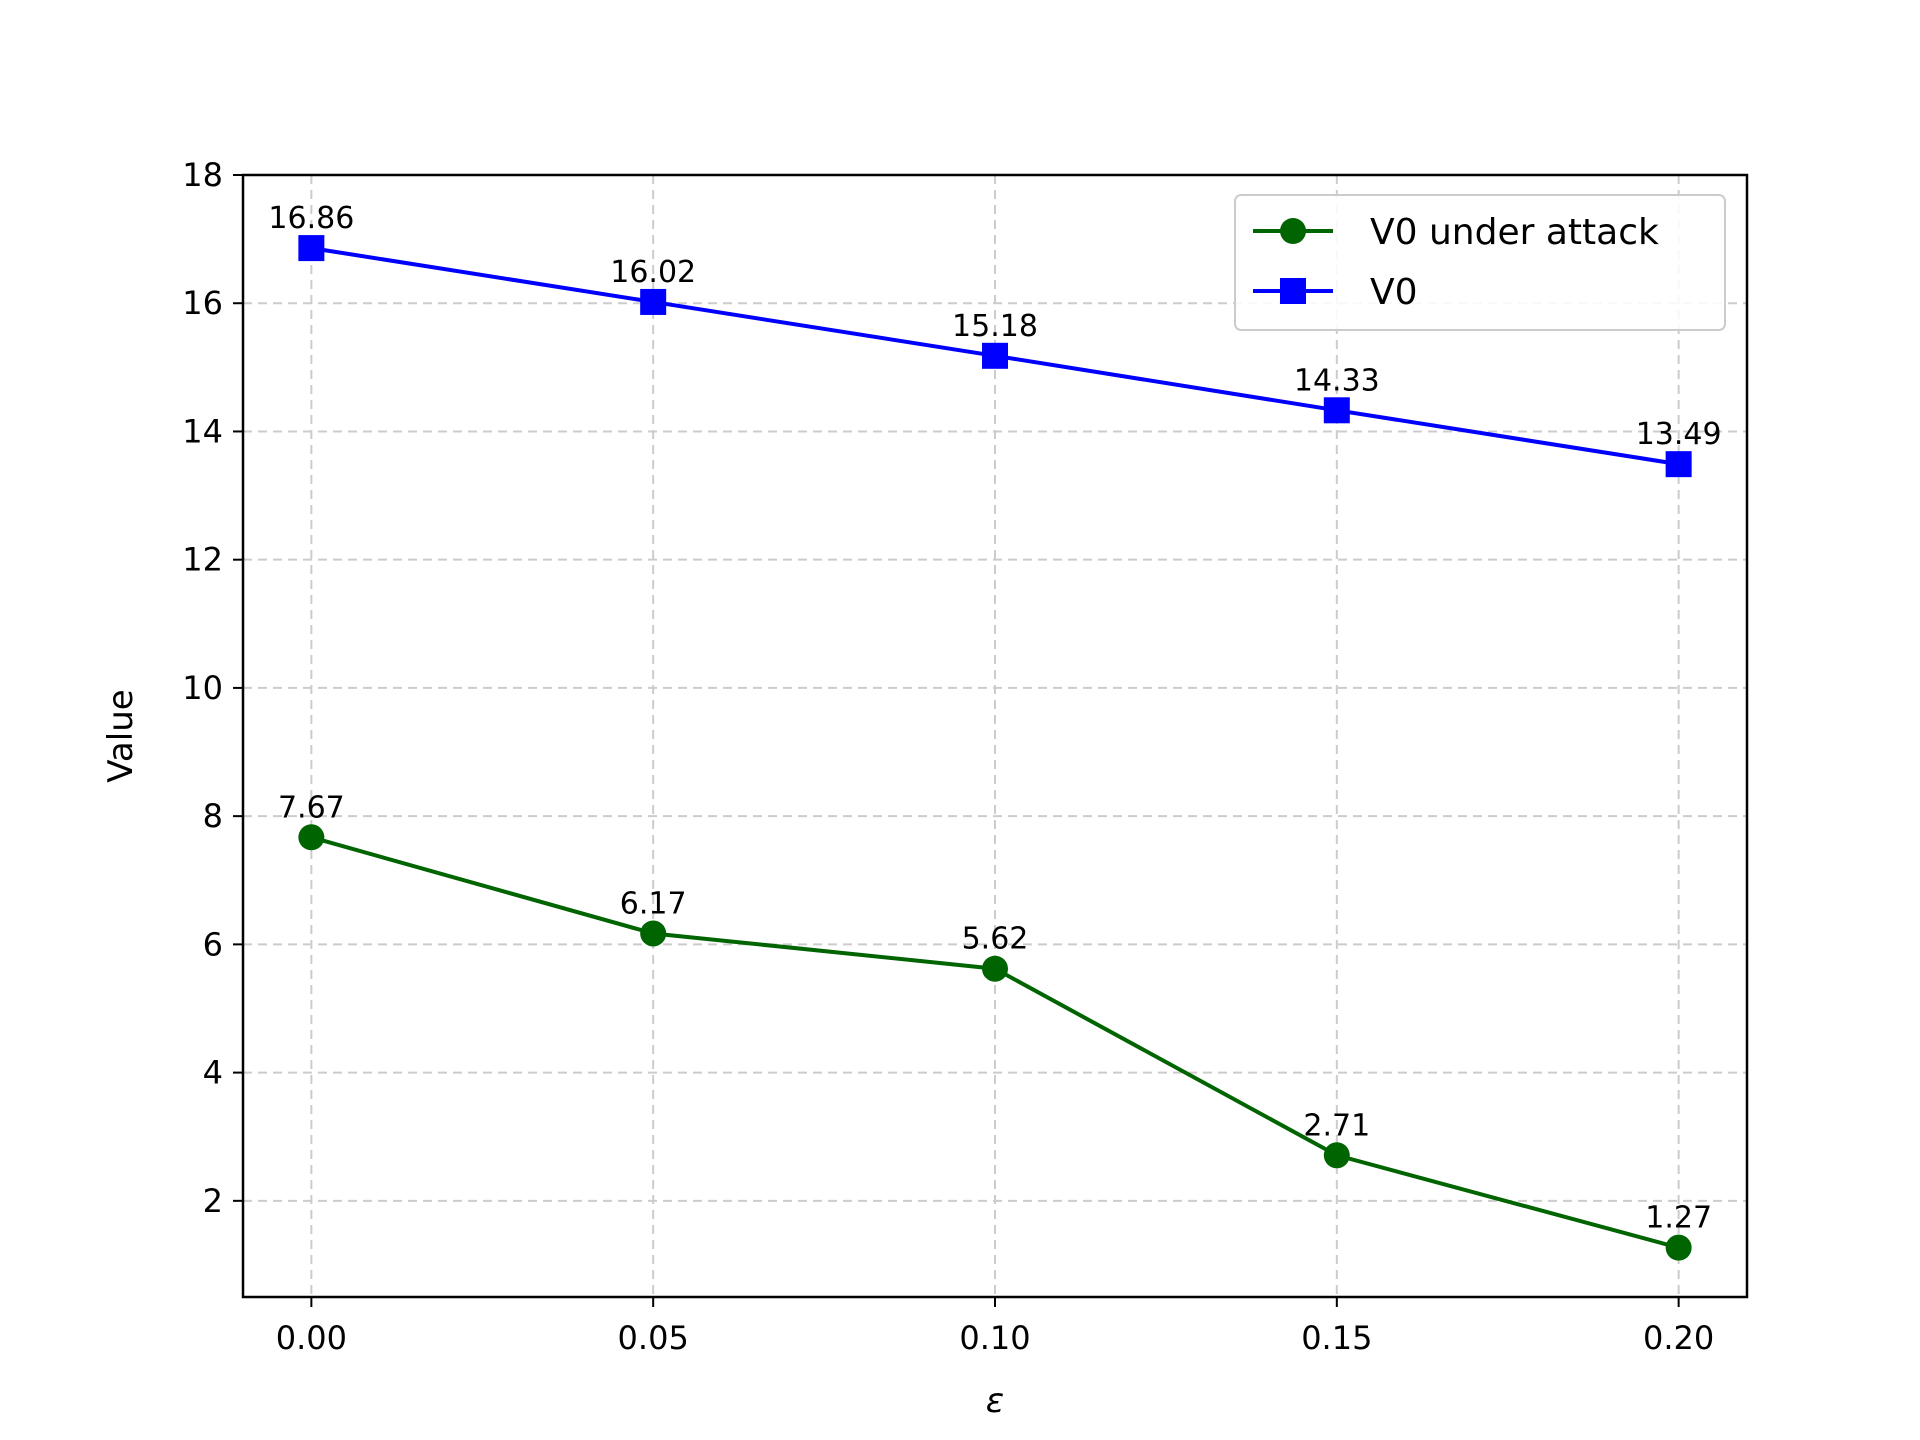  What do you see at coordinates (202, 175) in the screenshot?
I see `y-tick-label: 18` at bounding box center [202, 175].